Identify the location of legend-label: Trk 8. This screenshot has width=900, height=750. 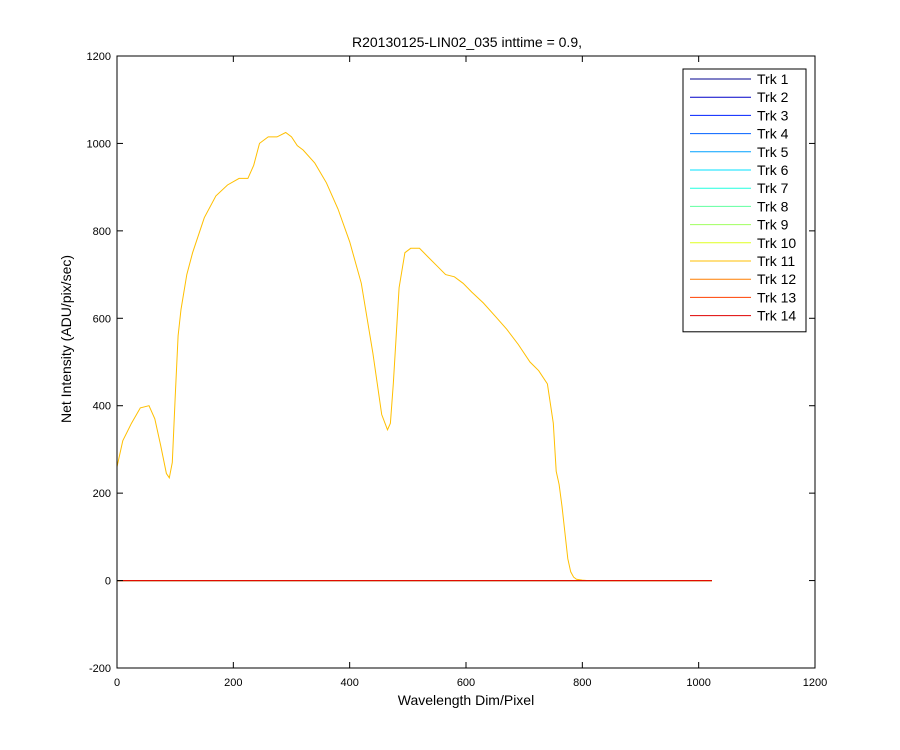
(773, 206).